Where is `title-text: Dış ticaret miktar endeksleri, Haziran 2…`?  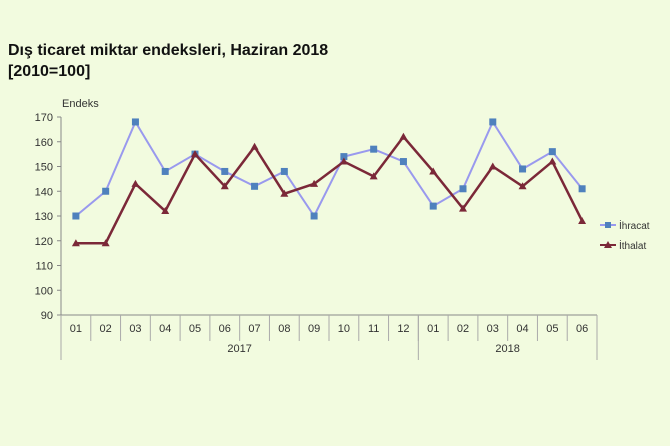
title-text: Dış ticaret miktar endeksleri, Haziran 2… is located at coordinates (168, 50).